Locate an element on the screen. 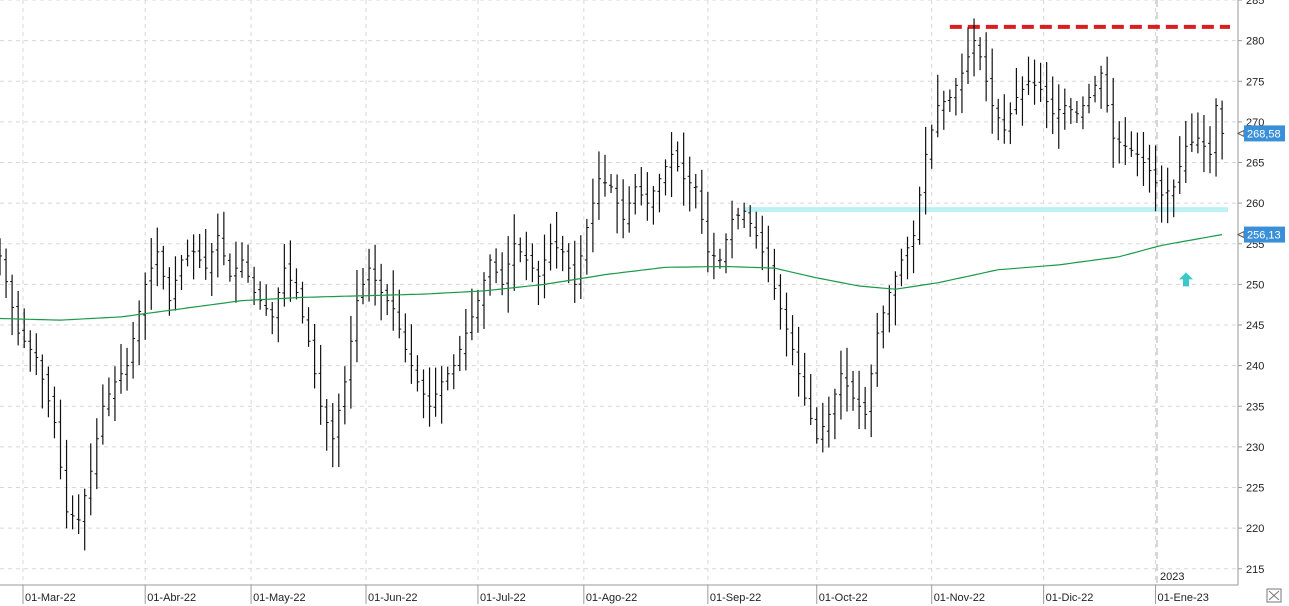  date-tick-label: 01-Ago-22 is located at coordinates (611, 598).